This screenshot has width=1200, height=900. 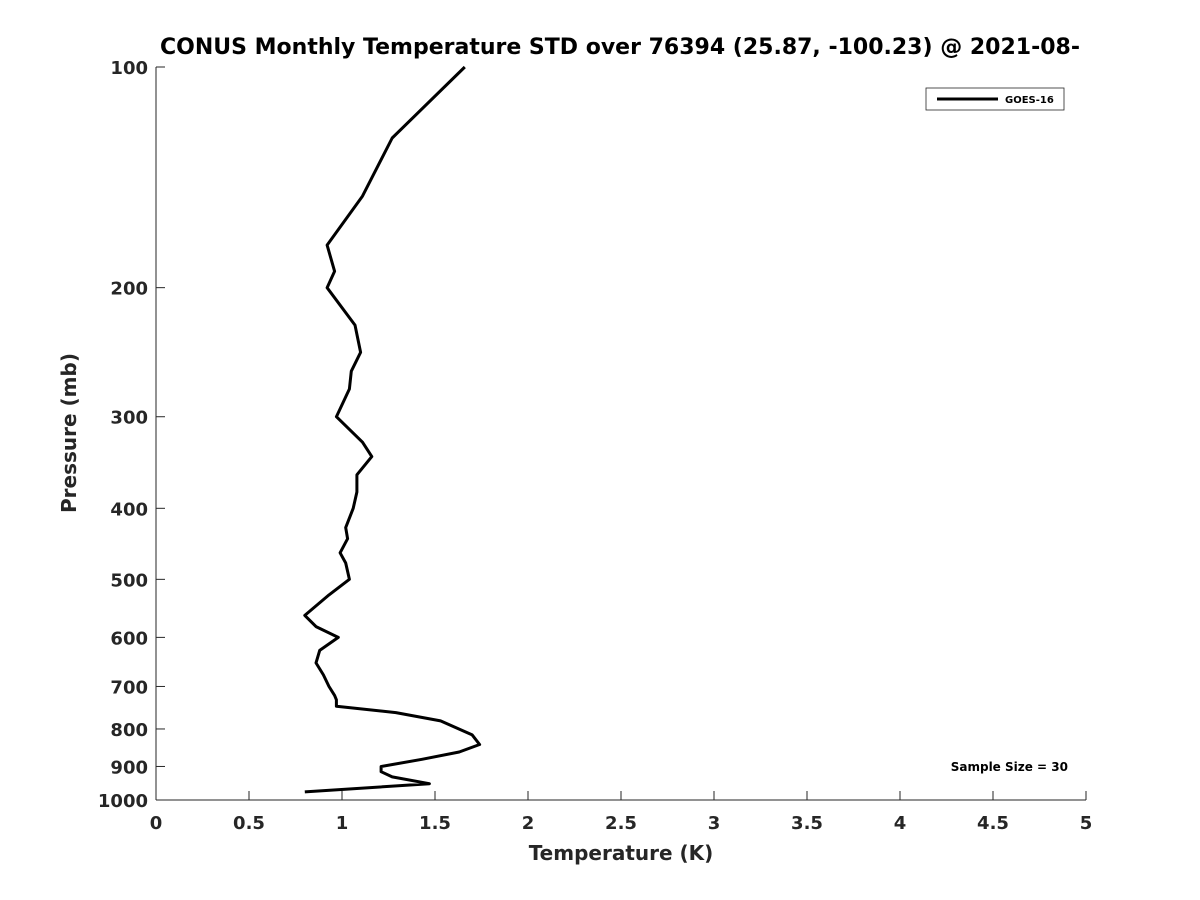 What do you see at coordinates (1009, 767) in the screenshot?
I see `sample-size-annotation: Sample Size = 30` at bounding box center [1009, 767].